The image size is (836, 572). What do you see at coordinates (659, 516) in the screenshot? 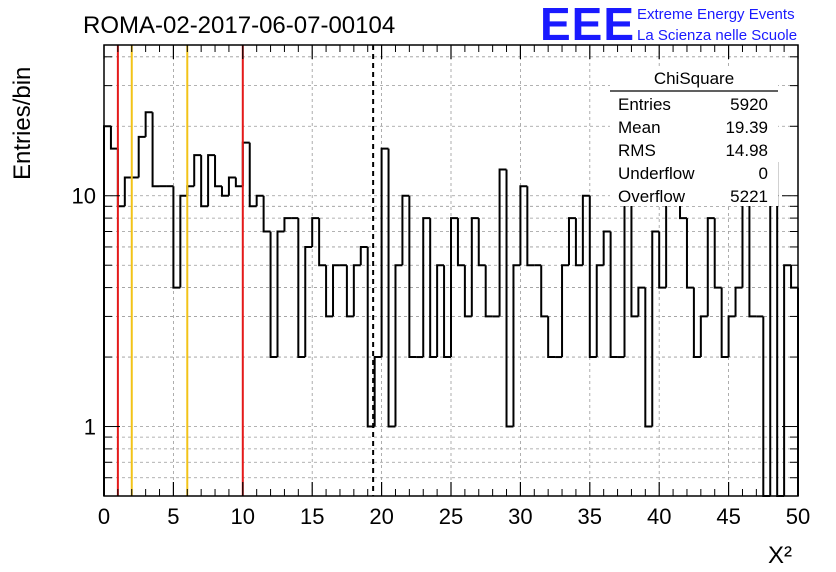
I see `x-tick-label: 40` at bounding box center [659, 516].